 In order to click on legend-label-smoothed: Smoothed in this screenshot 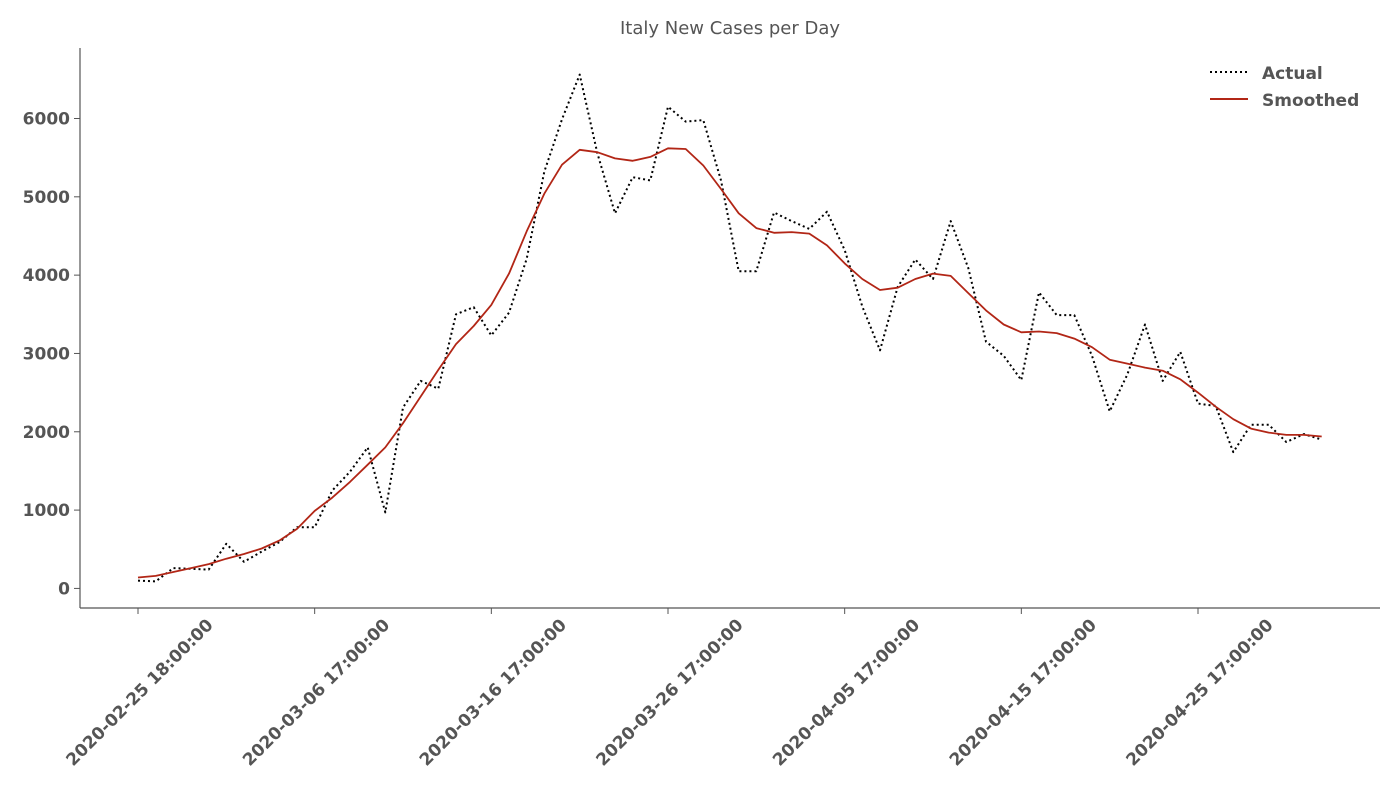, I will do `click(1310, 101)`.